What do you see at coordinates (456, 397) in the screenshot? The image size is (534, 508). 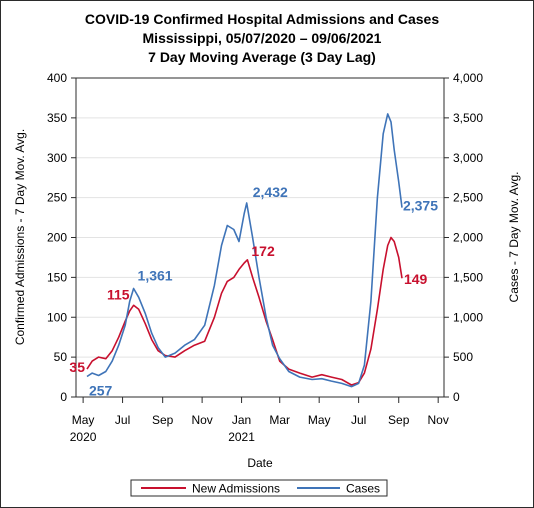 I see `y-right-tick-label: 0` at bounding box center [456, 397].